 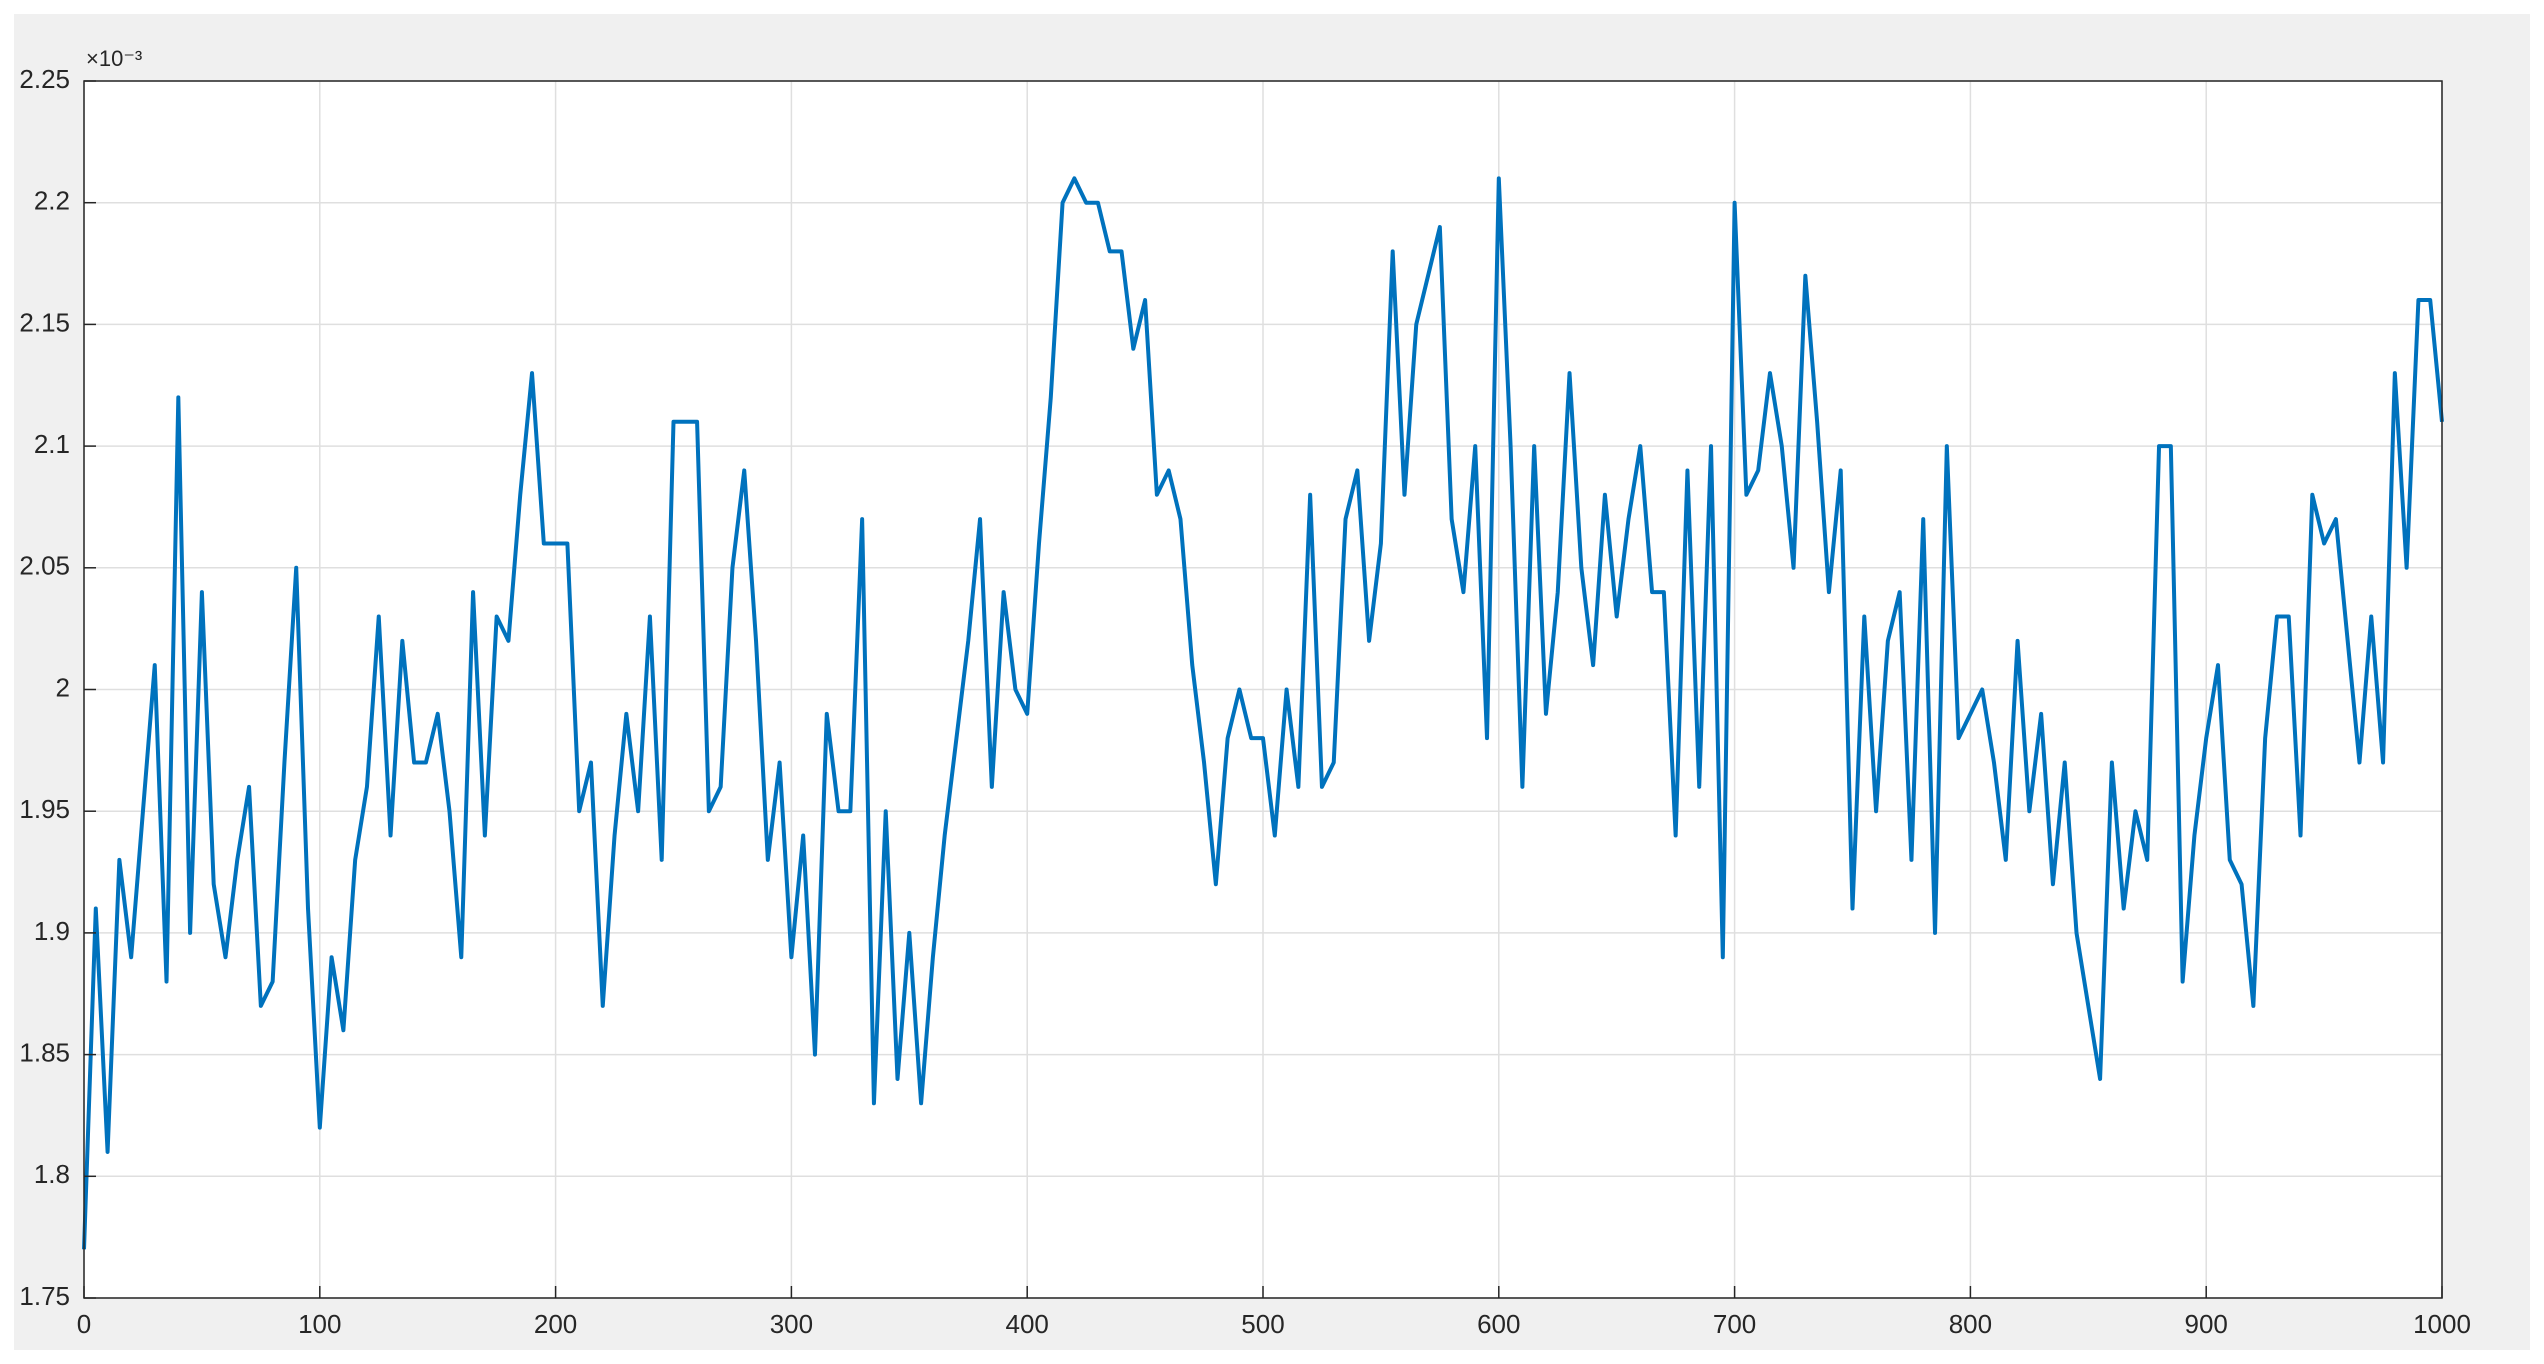 What do you see at coordinates (2206, 1324) in the screenshot?
I see `x-tick-label: 900` at bounding box center [2206, 1324].